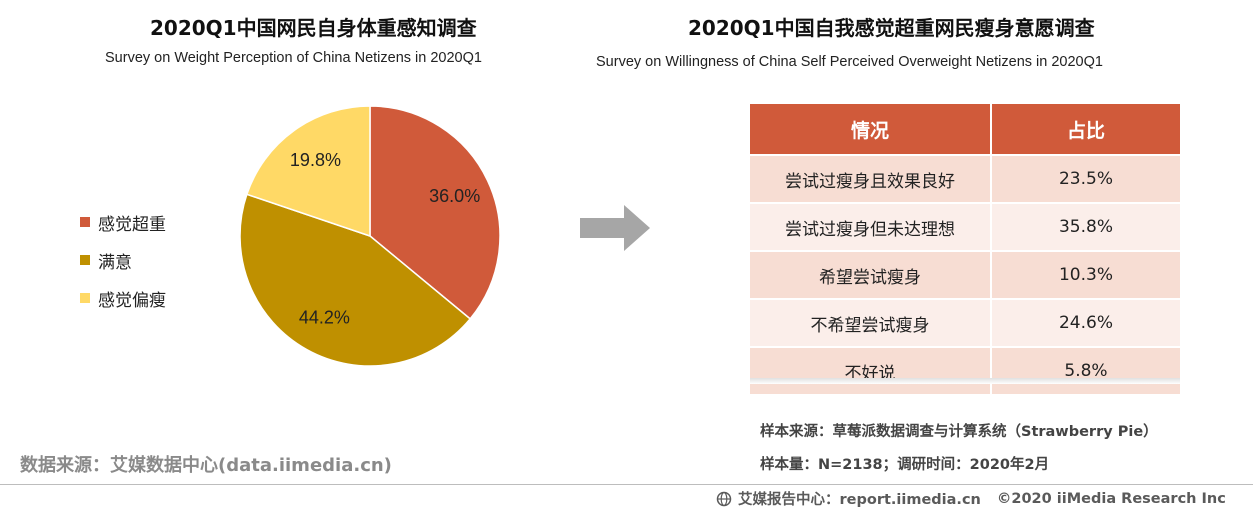 The image size is (1253, 511). Describe the element at coordinates (891, 28) in the screenshot. I see `table-title: 2020Q1中国自我感觉超重网民瘦身意愿调查` at that location.